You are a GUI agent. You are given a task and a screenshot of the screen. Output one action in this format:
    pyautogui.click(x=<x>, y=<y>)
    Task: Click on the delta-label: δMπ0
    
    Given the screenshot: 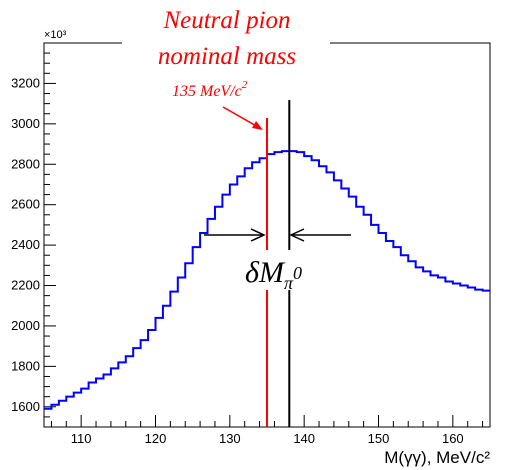 What is the action you would take?
    pyautogui.click(x=273, y=274)
    